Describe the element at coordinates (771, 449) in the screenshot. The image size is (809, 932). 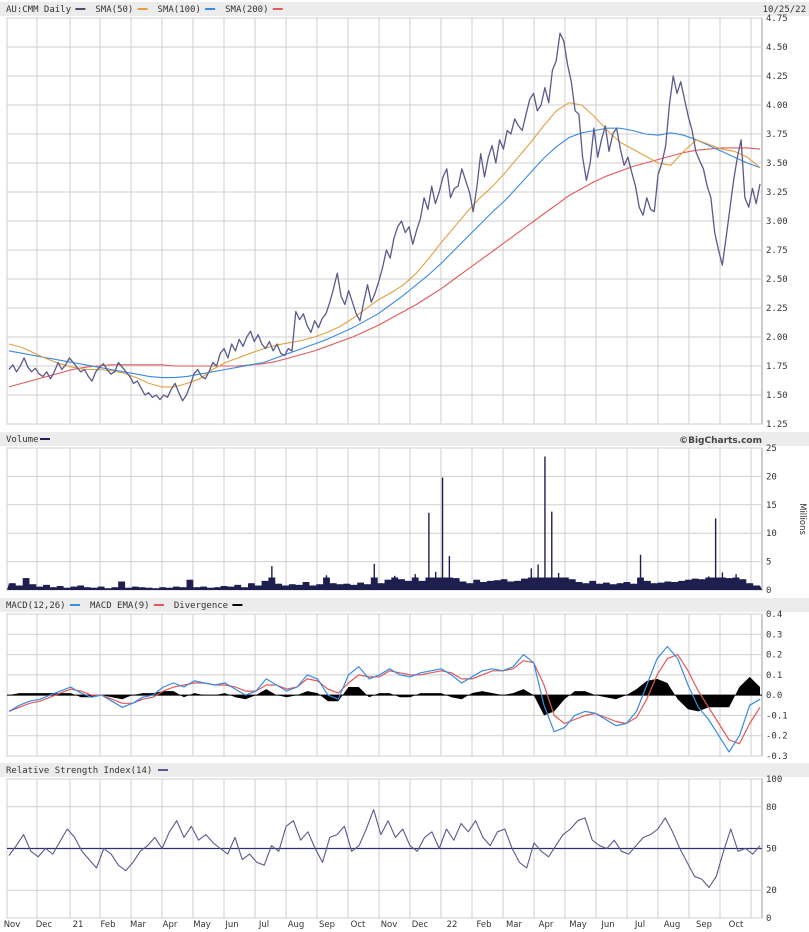
I see `volume-ytick-label: 25` at that location.